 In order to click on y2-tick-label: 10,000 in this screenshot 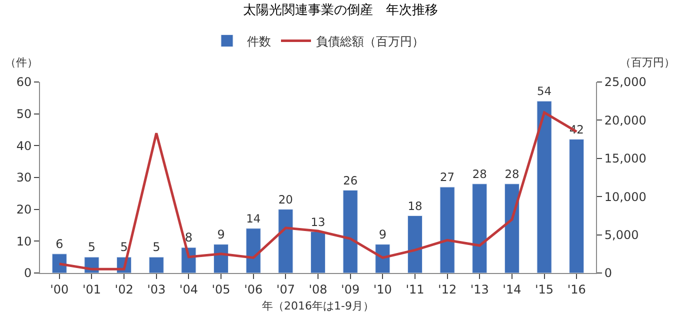, I will do `click(625, 197)`.